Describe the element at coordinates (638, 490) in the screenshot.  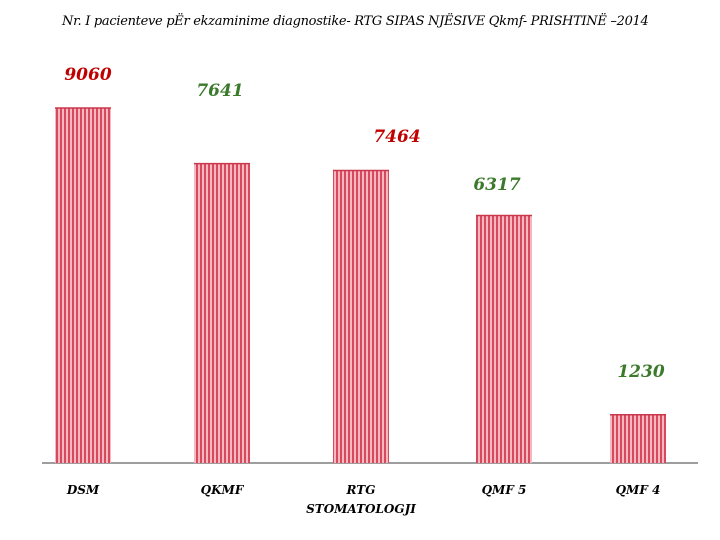
I see `category-label-5: QMF 4` at that location.